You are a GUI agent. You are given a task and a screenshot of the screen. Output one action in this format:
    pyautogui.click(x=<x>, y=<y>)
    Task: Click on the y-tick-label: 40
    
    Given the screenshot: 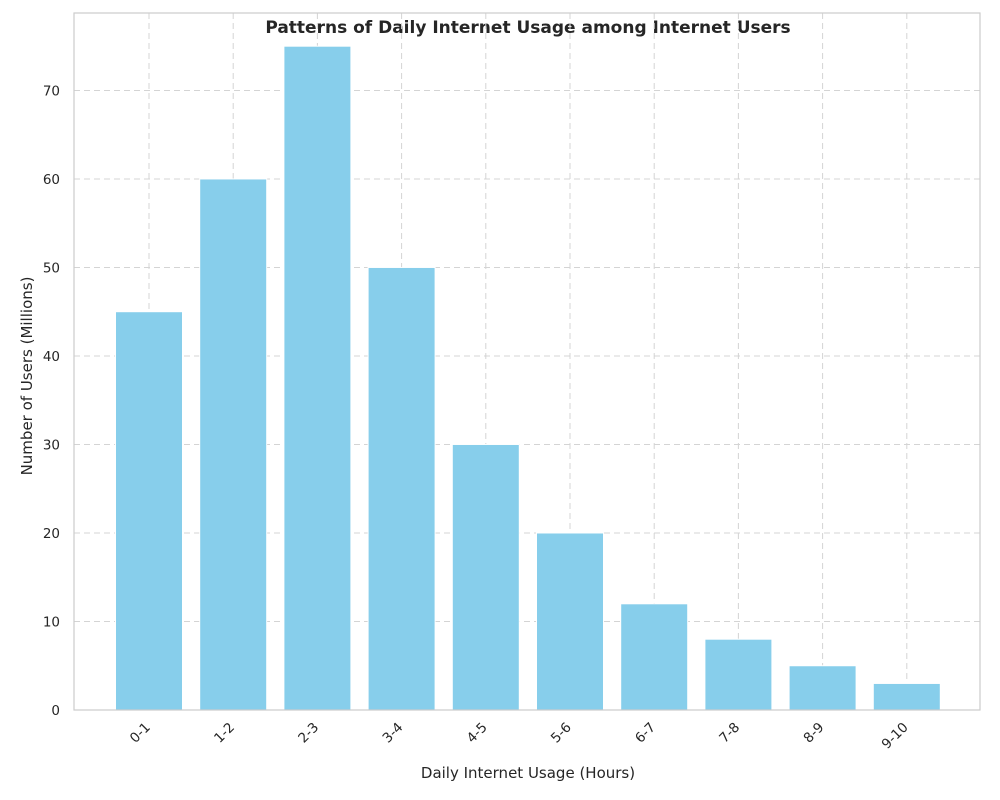 What is the action you would take?
    pyautogui.click(x=51, y=357)
    